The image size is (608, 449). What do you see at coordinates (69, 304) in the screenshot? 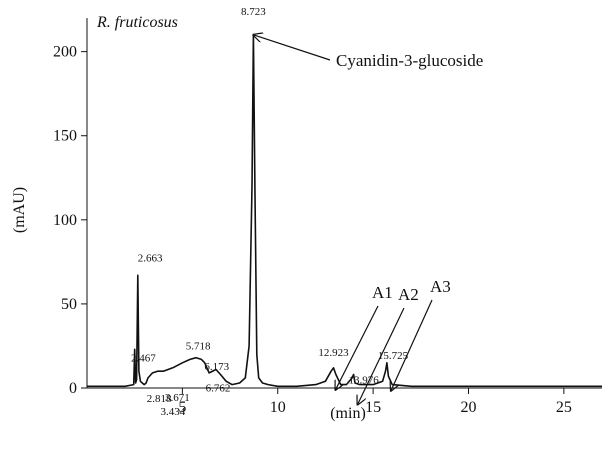
I see `y-tick-label: 50` at bounding box center [69, 304].